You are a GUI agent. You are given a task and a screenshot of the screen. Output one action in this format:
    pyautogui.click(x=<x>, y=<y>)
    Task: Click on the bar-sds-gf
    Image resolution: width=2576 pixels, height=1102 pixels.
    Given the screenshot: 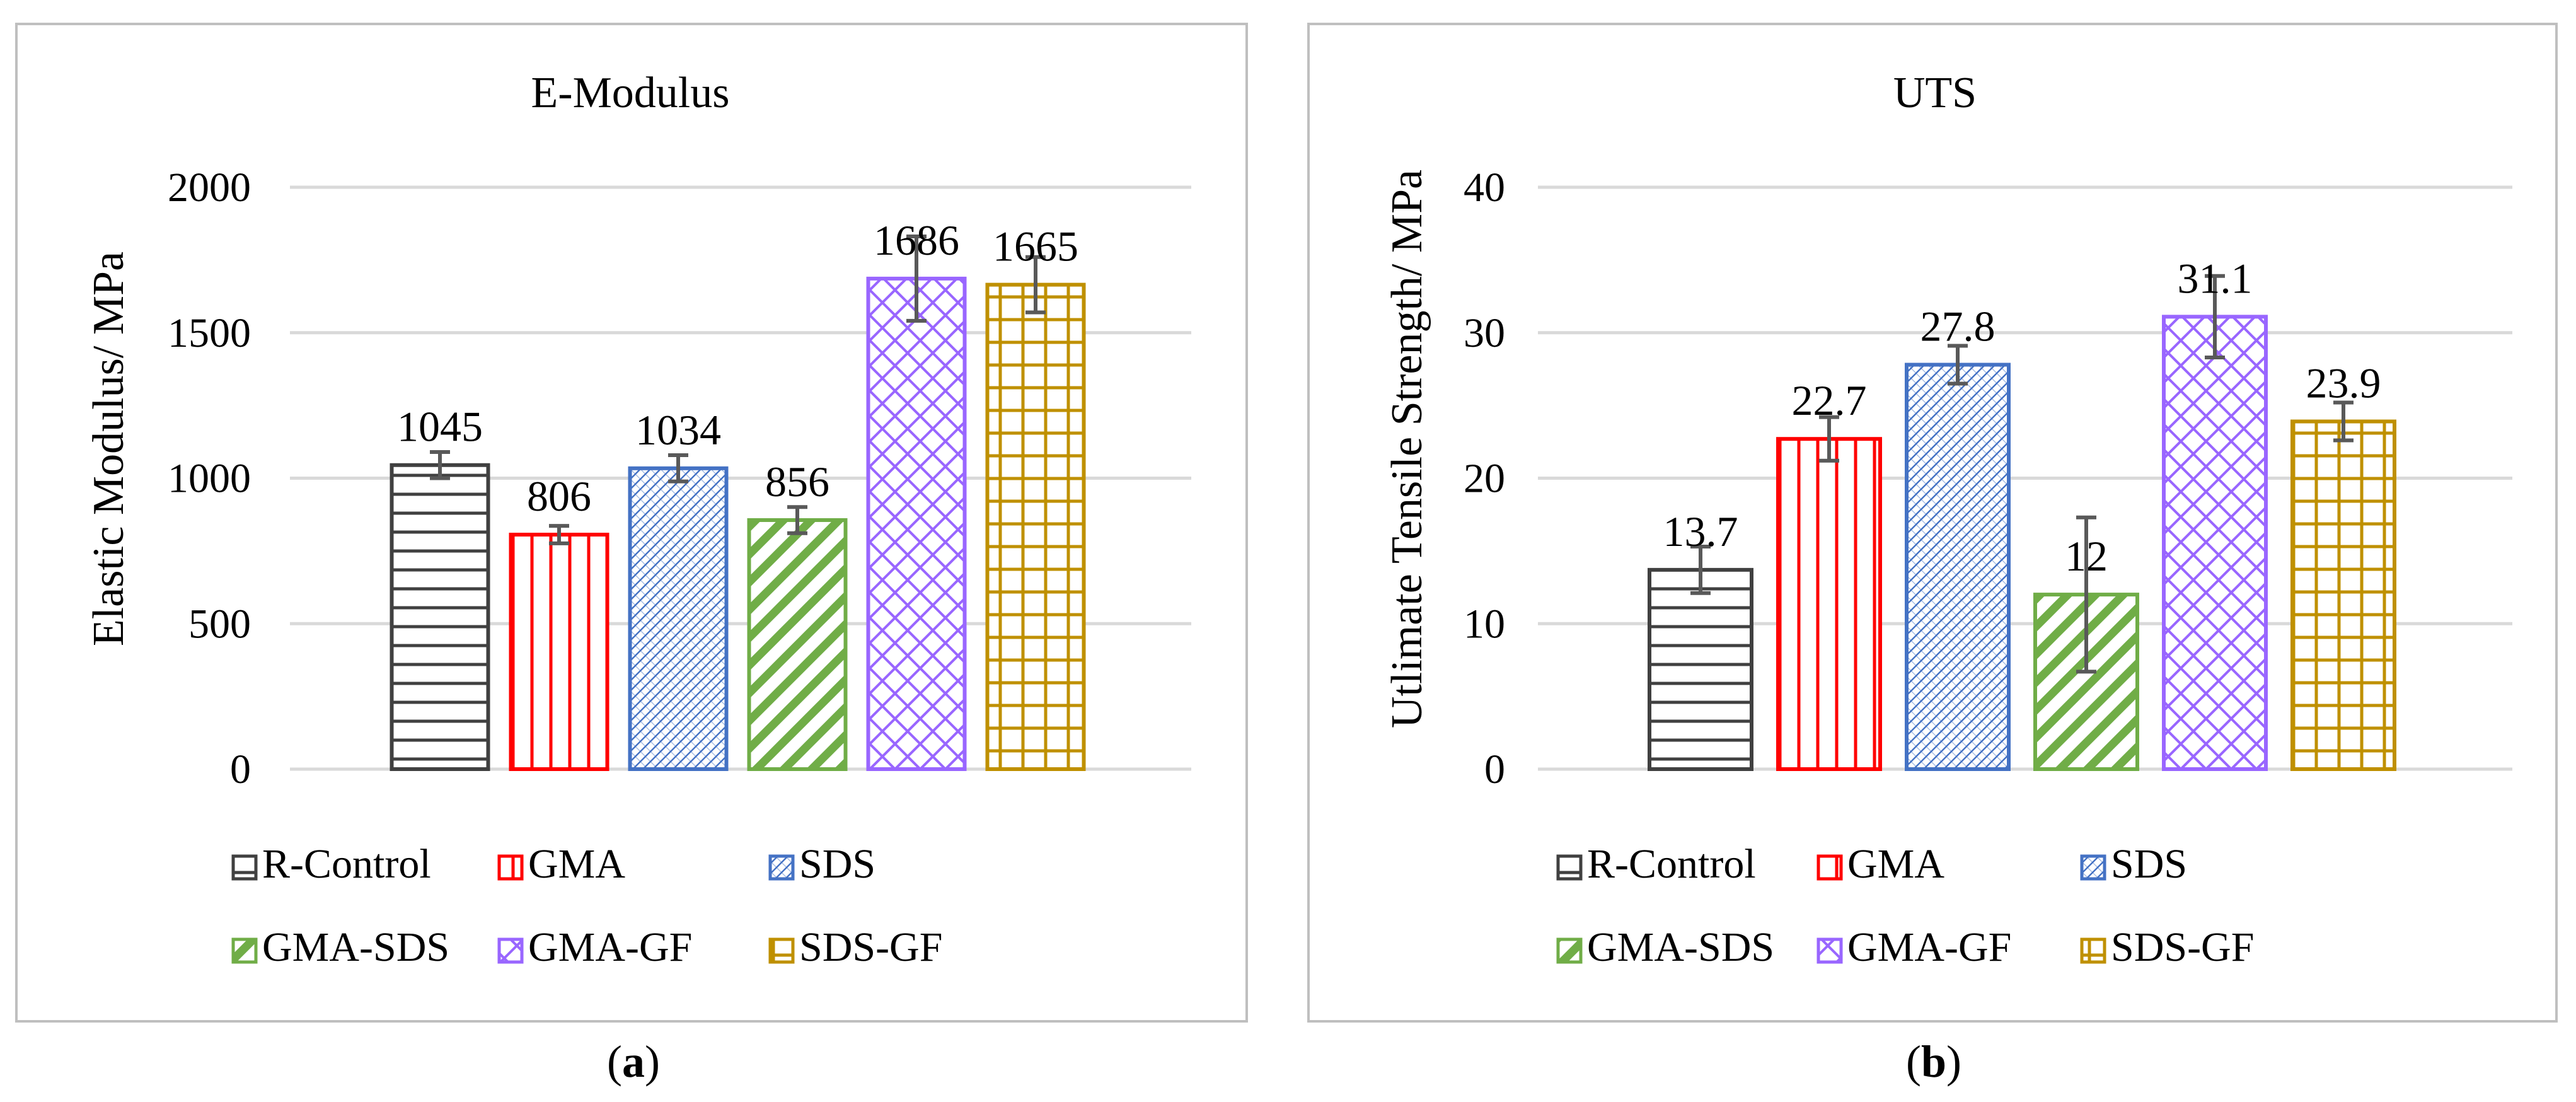 What is the action you would take?
    pyautogui.click(x=2343, y=595)
    